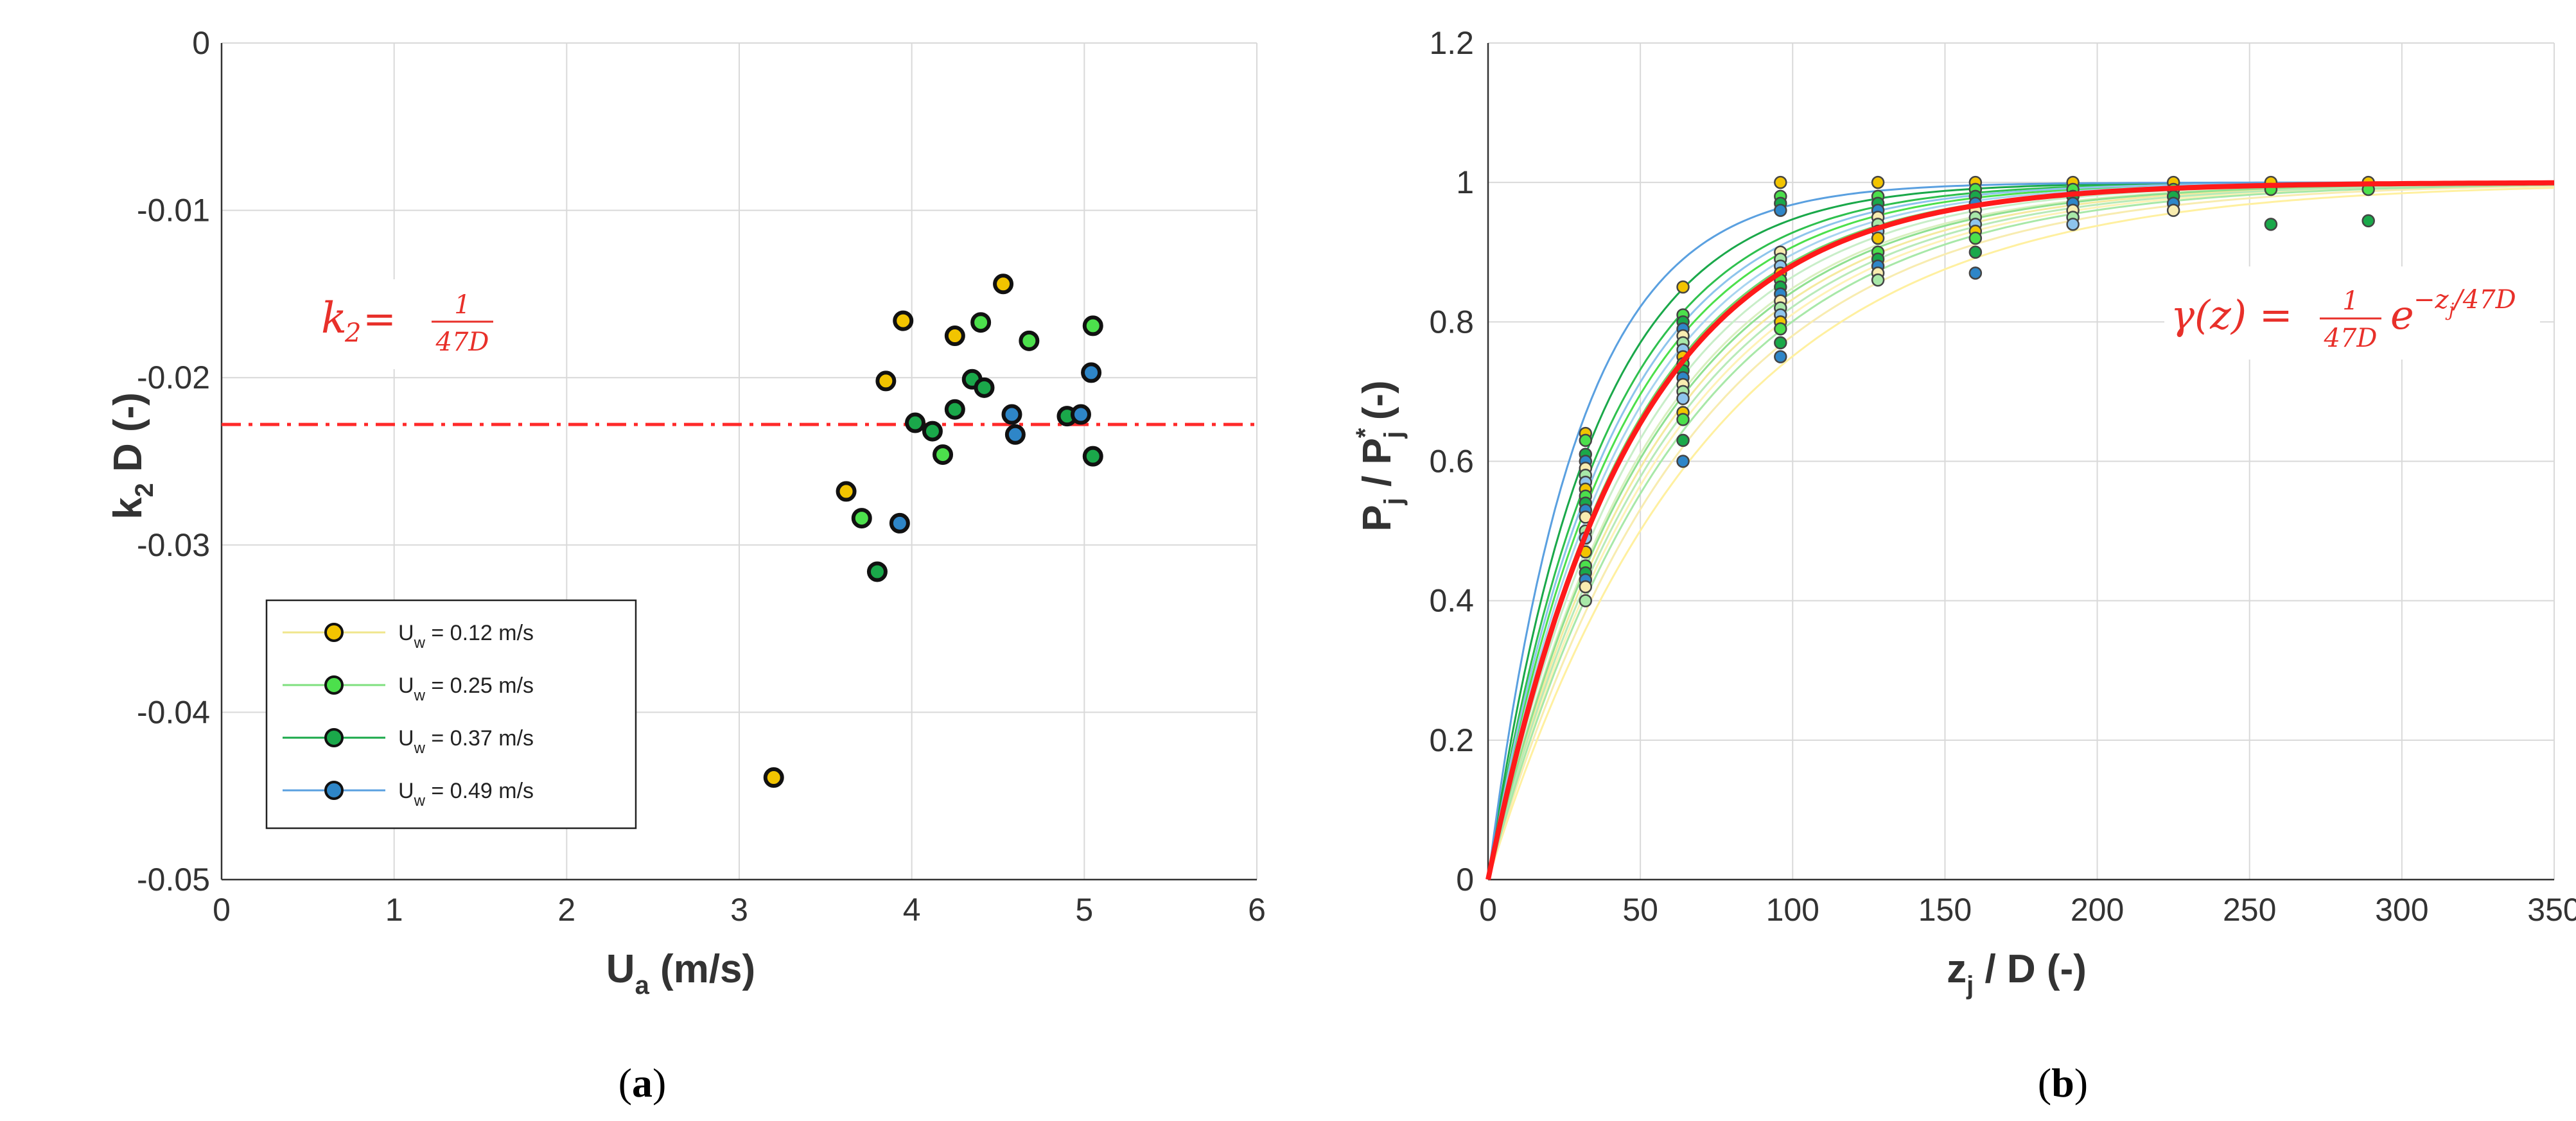 This screenshot has width=2576, height=1121. What do you see at coordinates (173, 545) in the screenshot?
I see `y-tick-label: -0.03` at bounding box center [173, 545].